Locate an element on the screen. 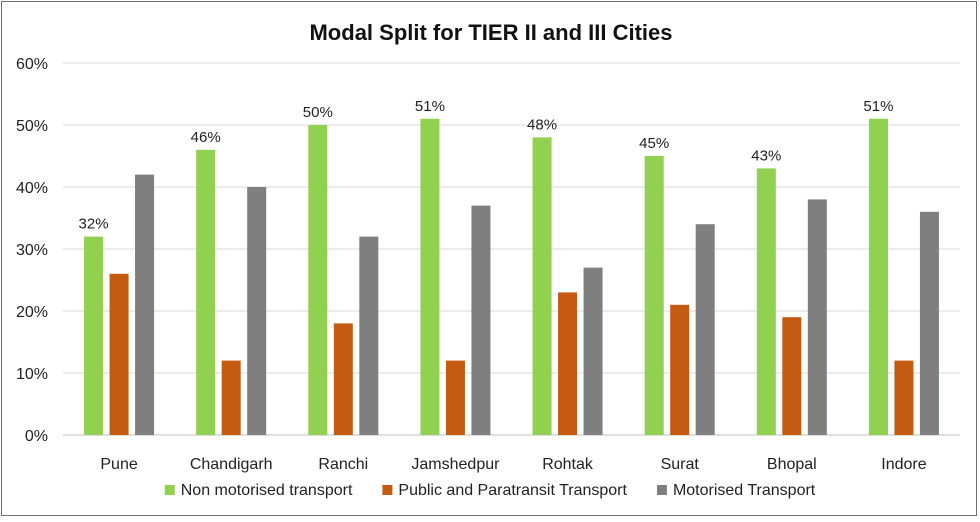 This screenshot has width=980, height=522. legend-label: Motorised Transport is located at coordinates (744, 490).